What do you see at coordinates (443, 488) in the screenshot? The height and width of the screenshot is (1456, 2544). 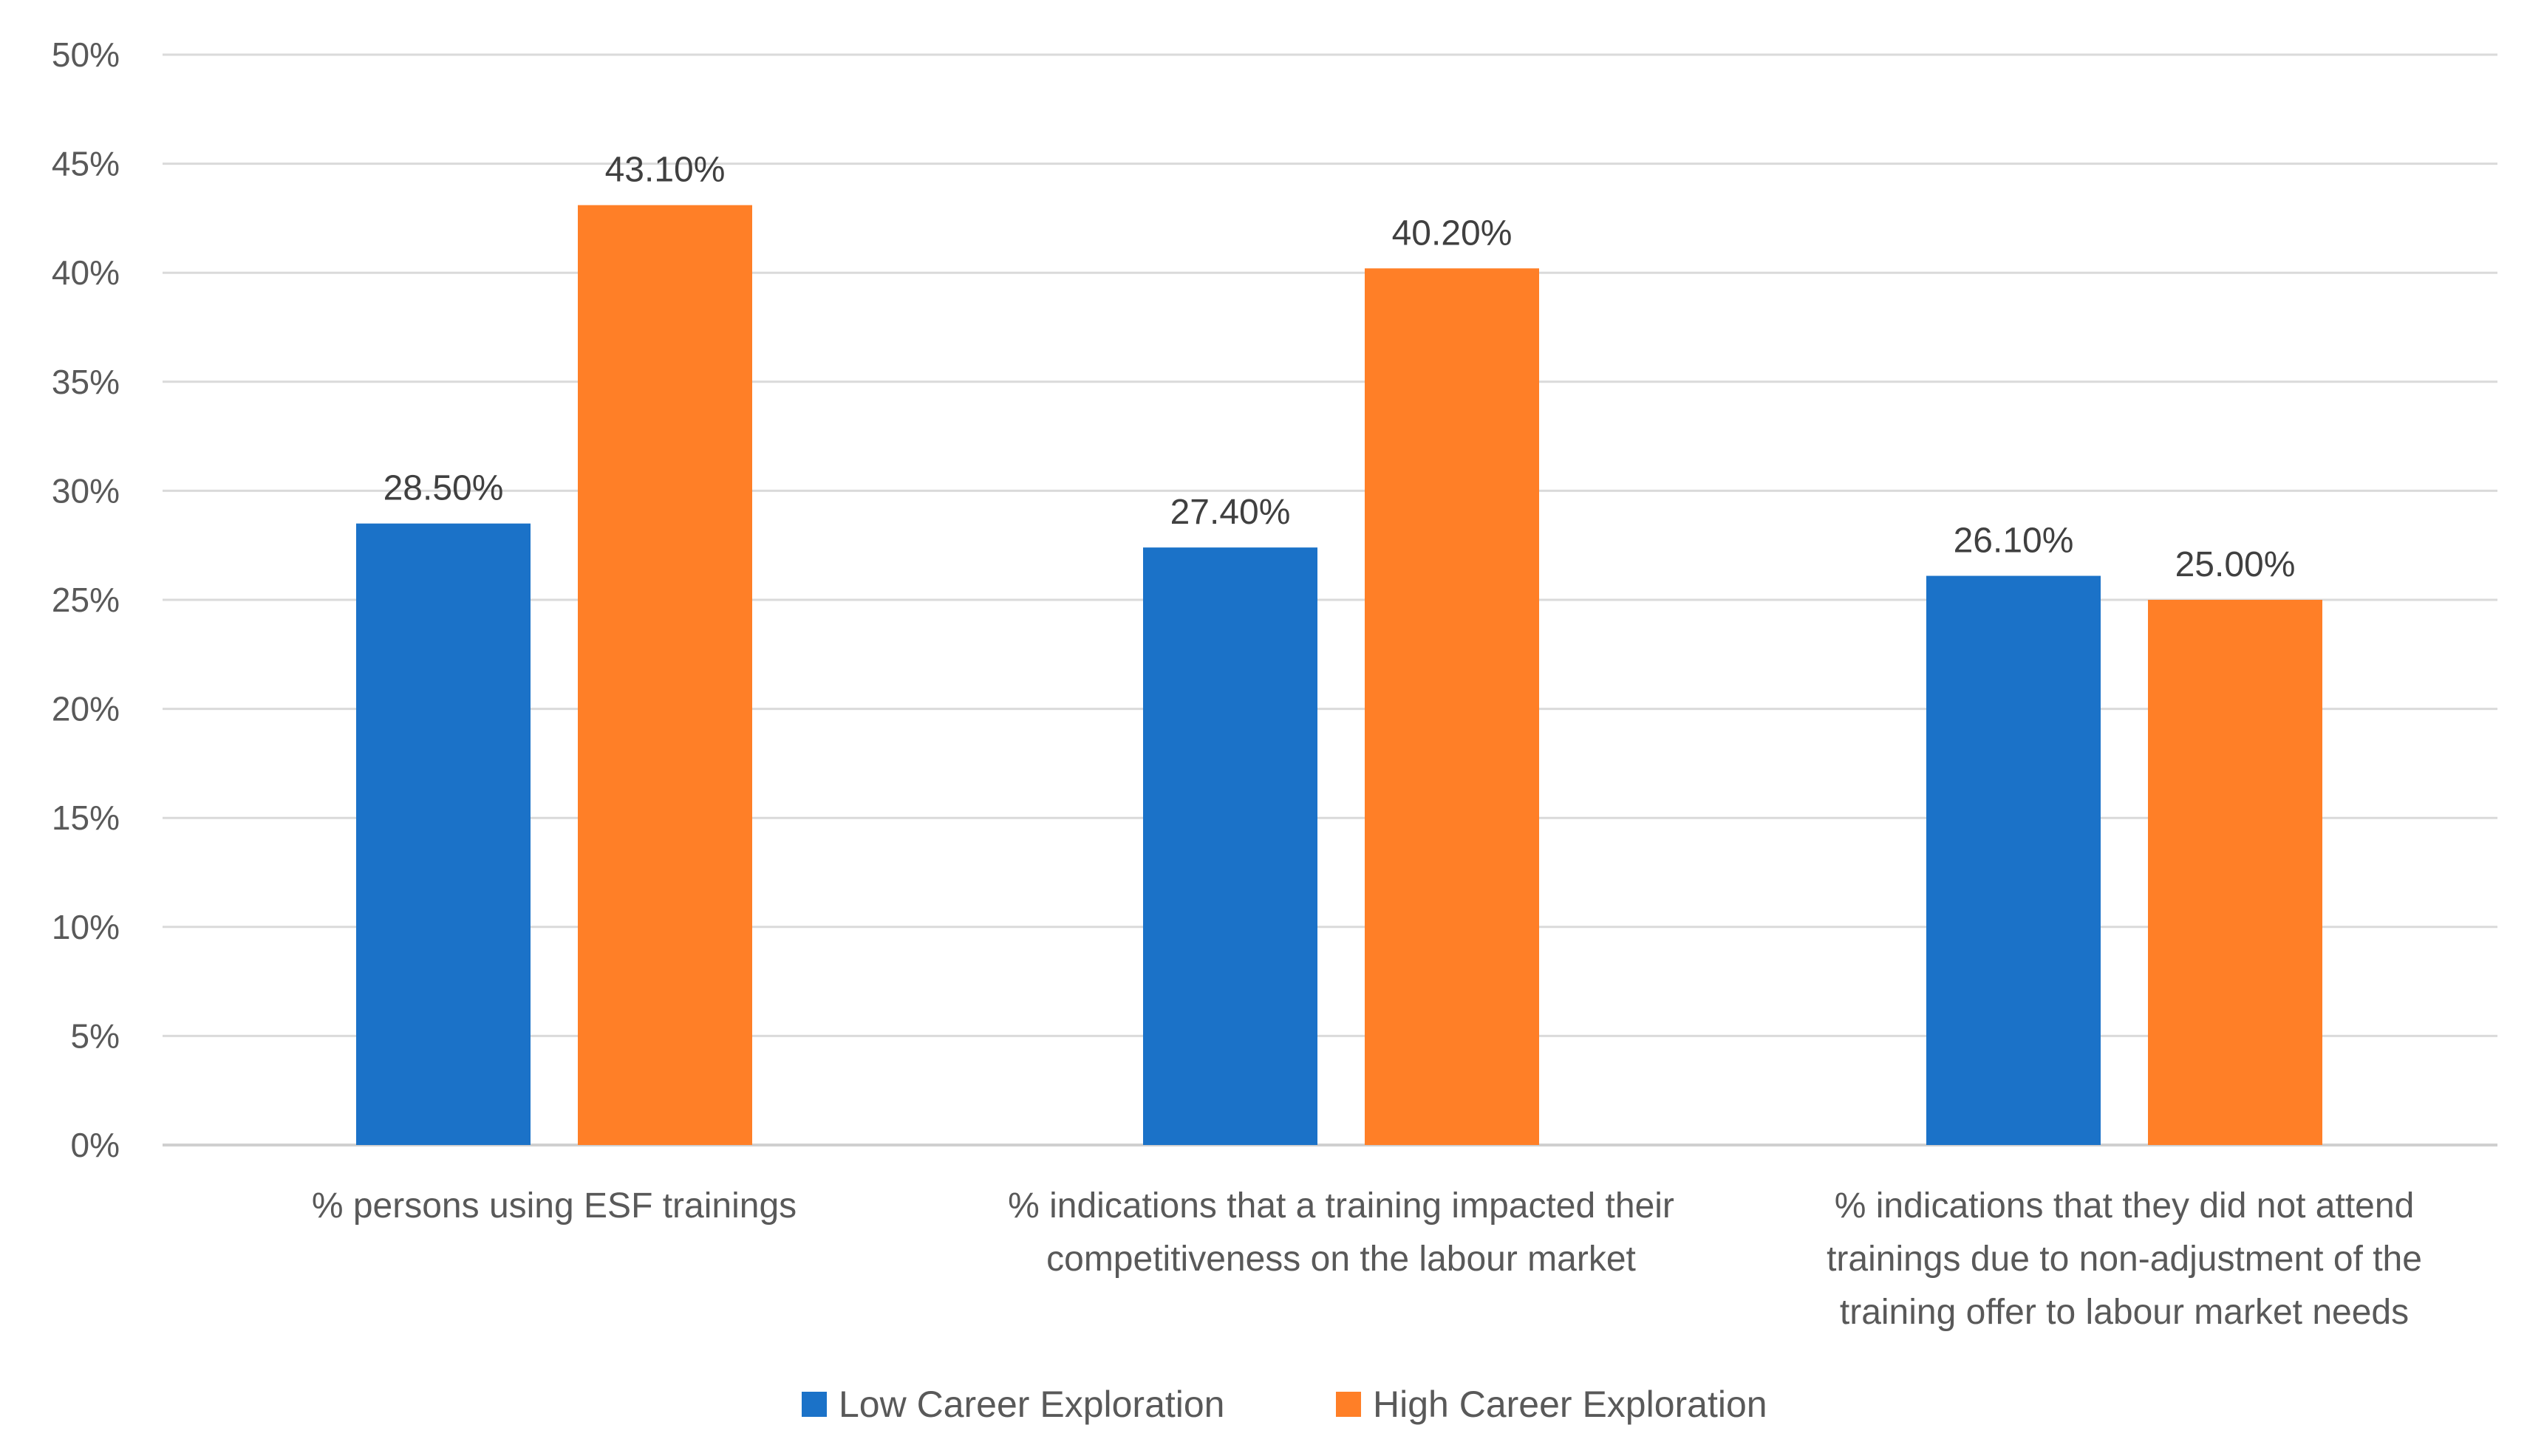 I see `data-label: 28.50%` at bounding box center [443, 488].